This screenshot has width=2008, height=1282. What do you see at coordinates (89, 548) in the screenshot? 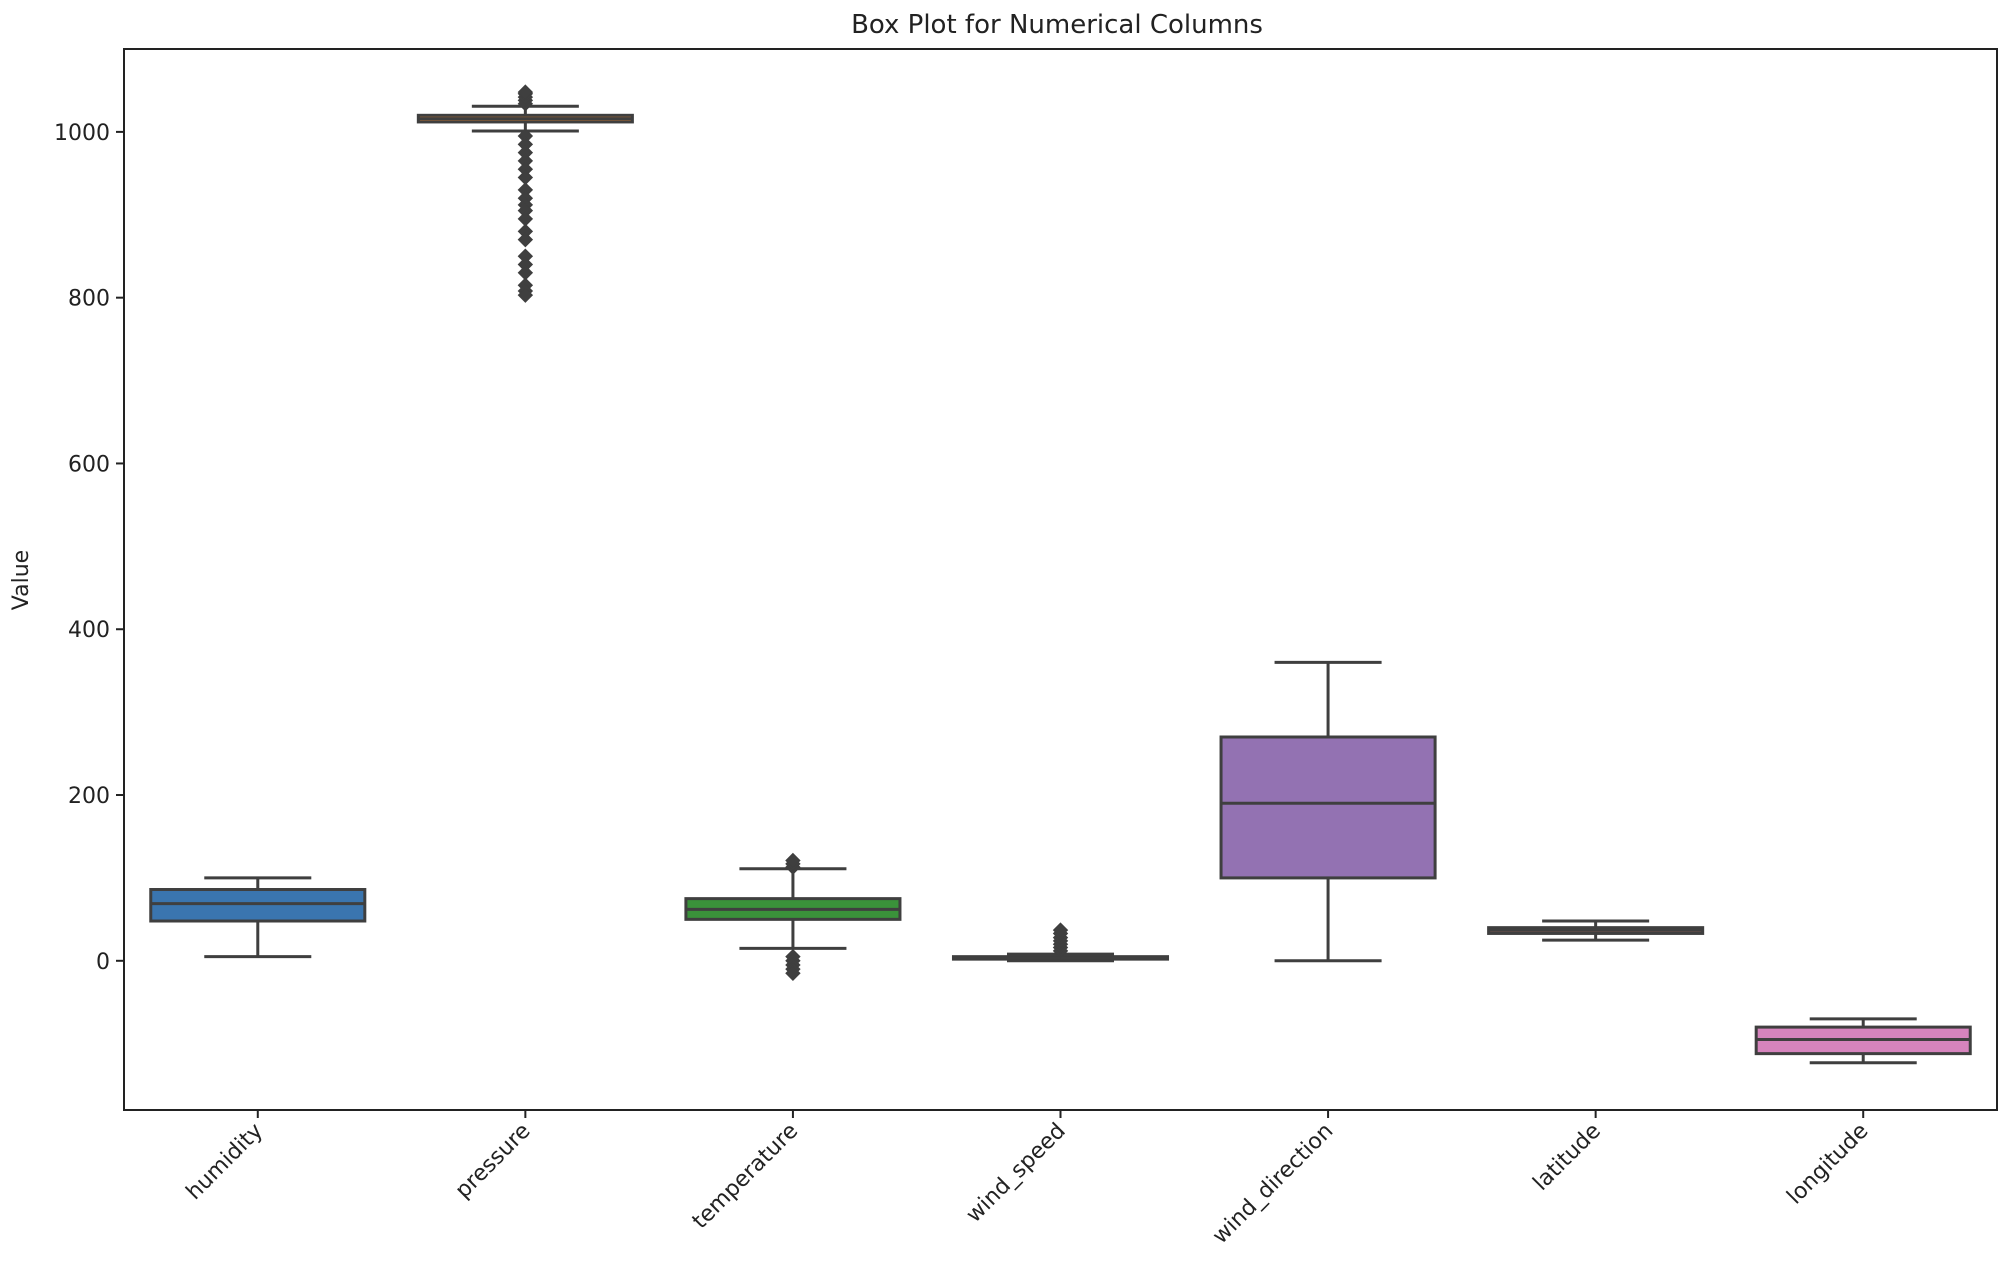
I see `y-axis-ticks: 0 200 400 600 800 1000` at bounding box center [89, 548].